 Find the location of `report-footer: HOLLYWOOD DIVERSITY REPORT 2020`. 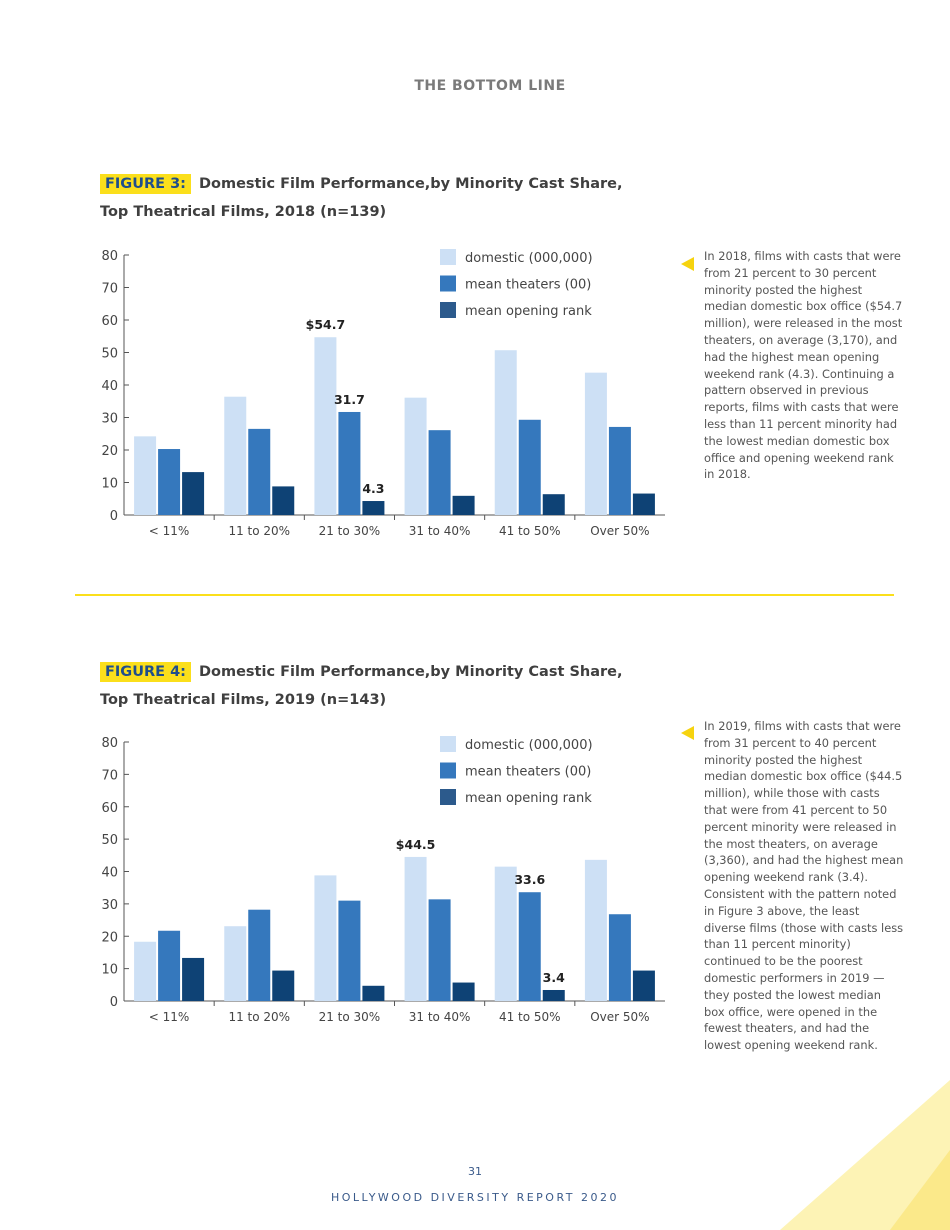

report-footer: HOLLYWOOD DIVERSITY REPORT 2020 is located at coordinates (475, 1197).